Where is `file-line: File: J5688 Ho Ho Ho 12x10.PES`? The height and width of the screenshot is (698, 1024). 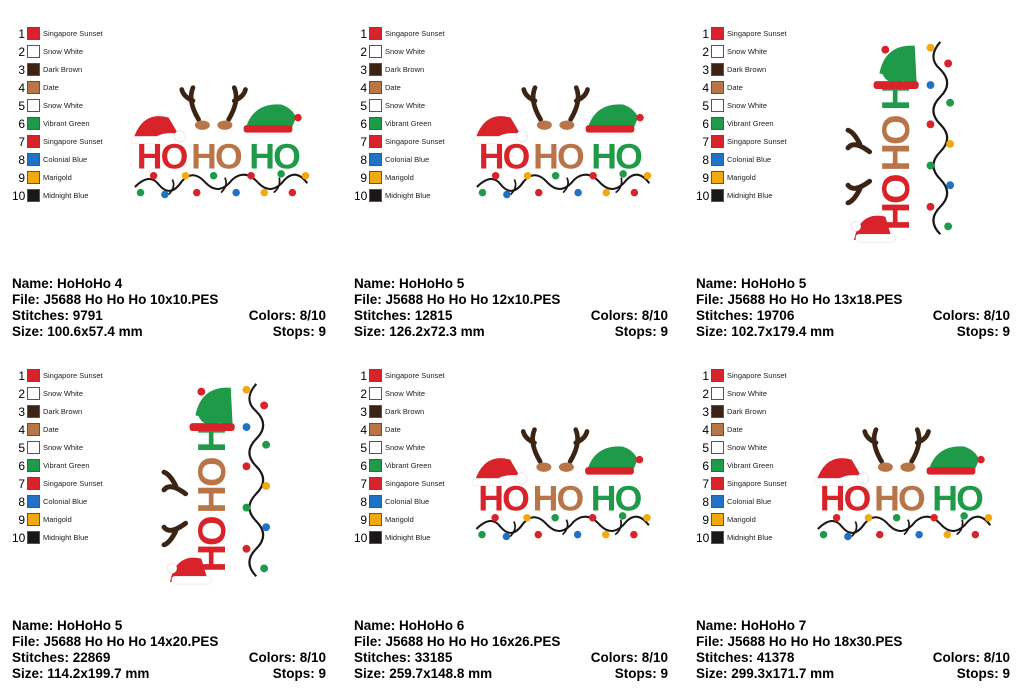 file-line: File: J5688 Ho Ho Ho 12x10.PES is located at coordinates (511, 300).